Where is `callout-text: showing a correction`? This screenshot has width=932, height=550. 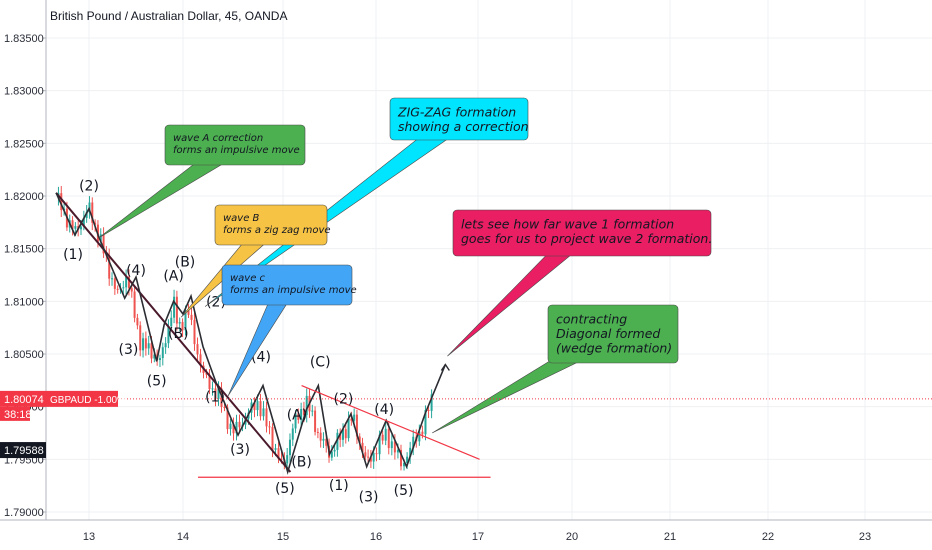
callout-text: showing a correction is located at coordinates (463, 126).